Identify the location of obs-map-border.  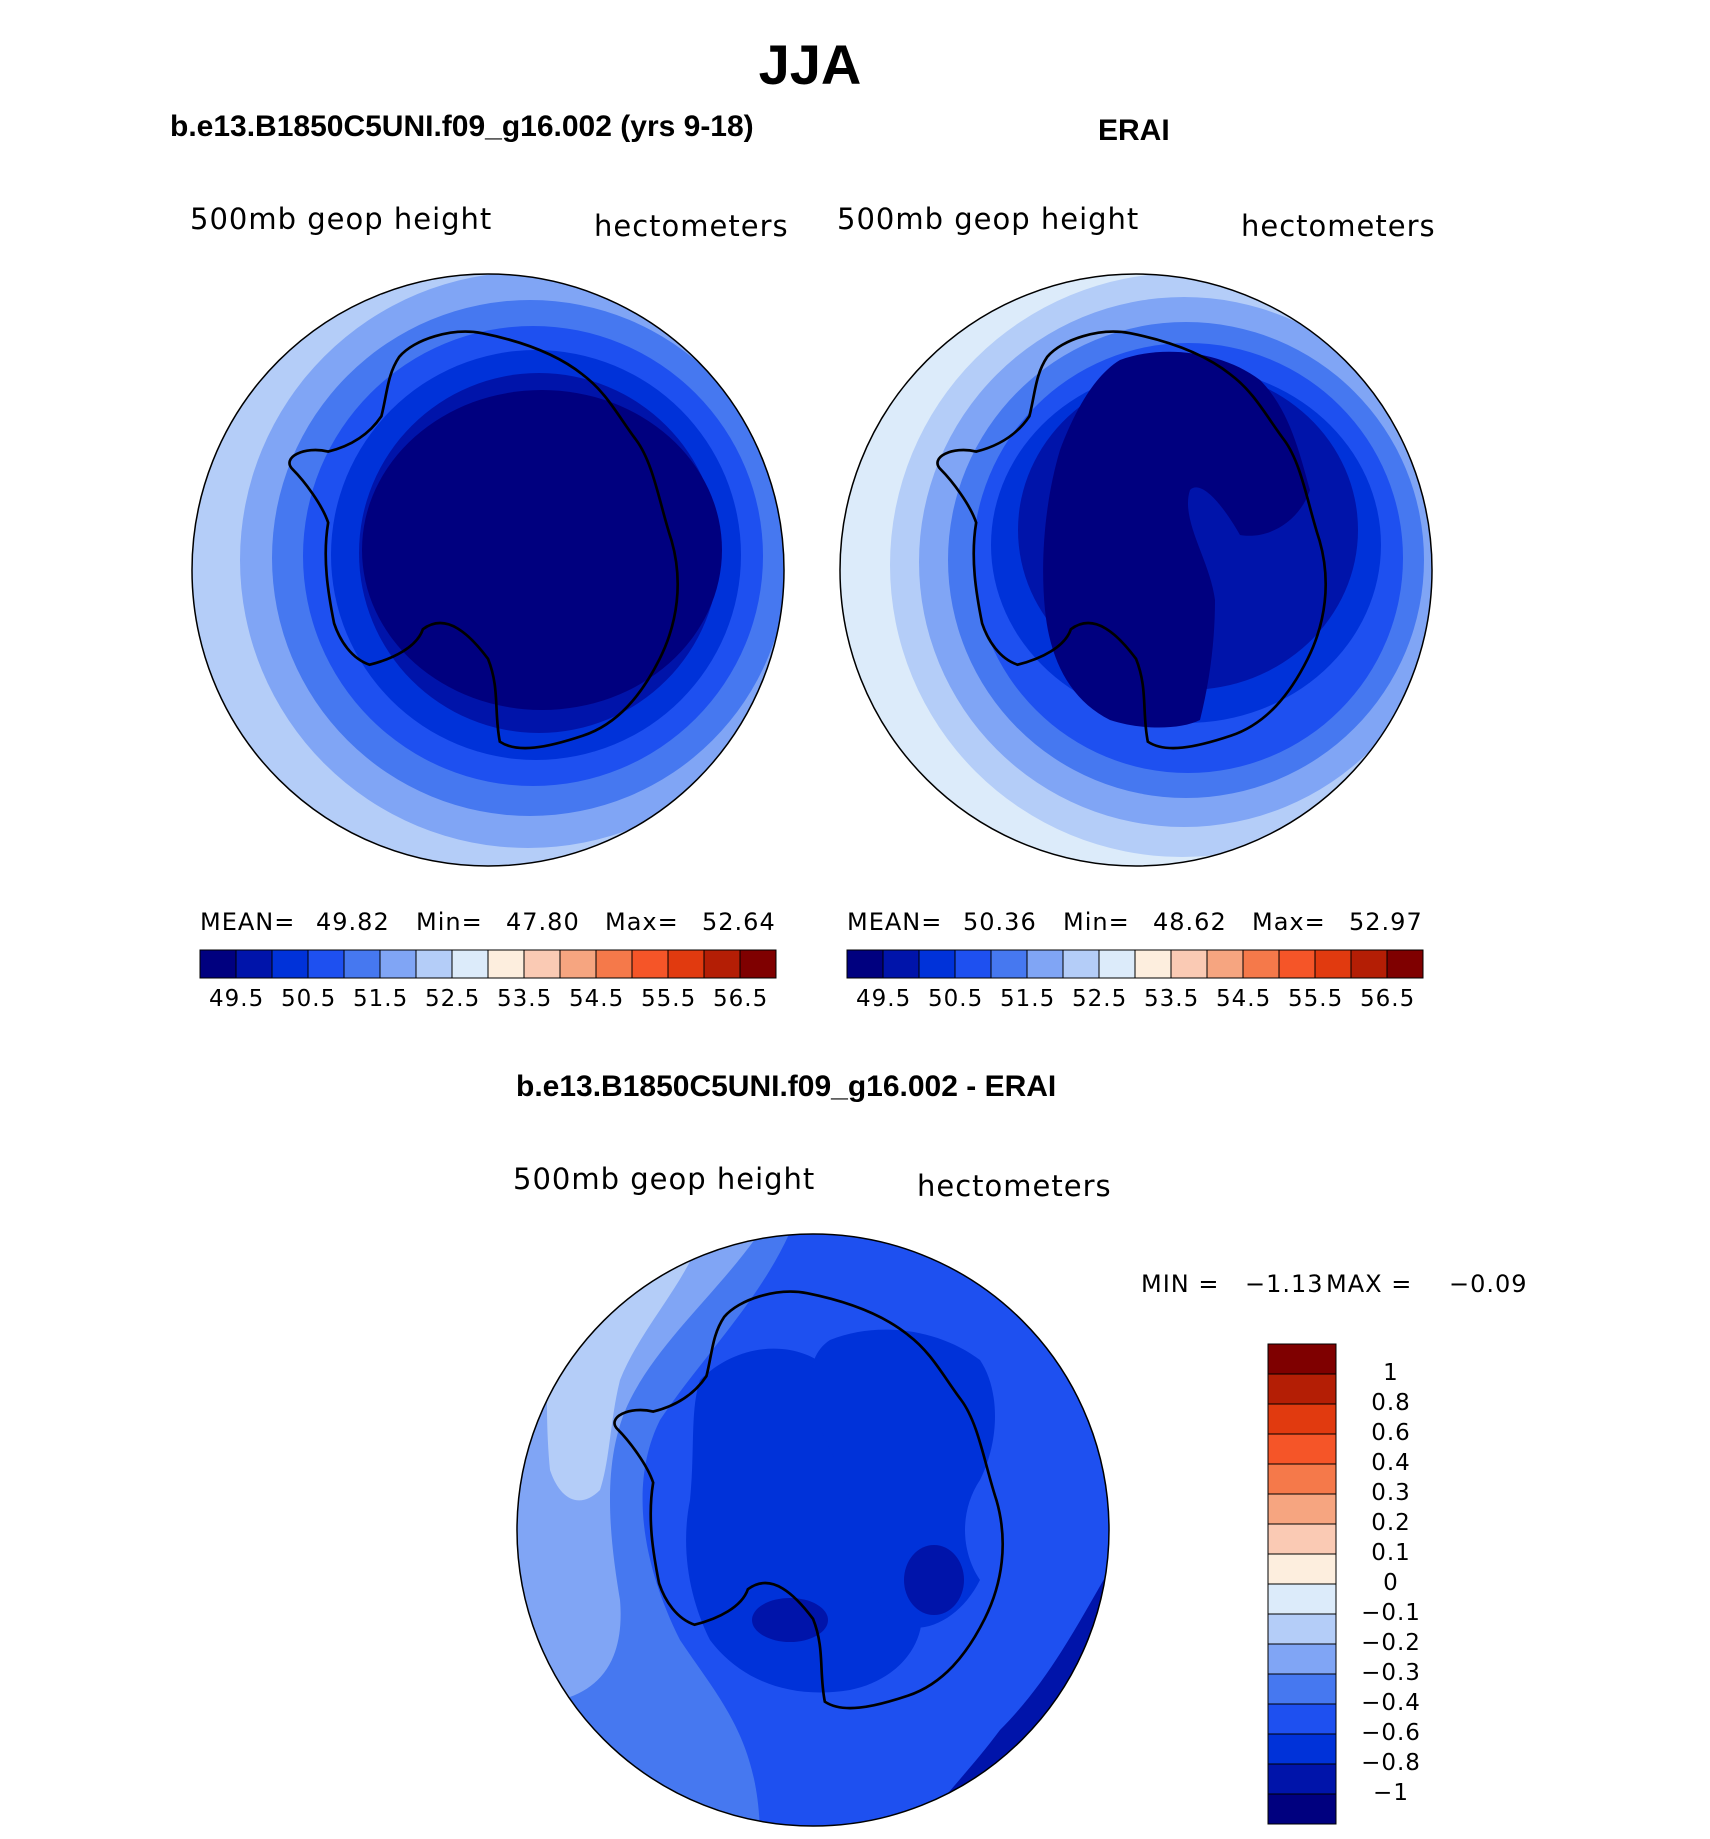
(1136, 570).